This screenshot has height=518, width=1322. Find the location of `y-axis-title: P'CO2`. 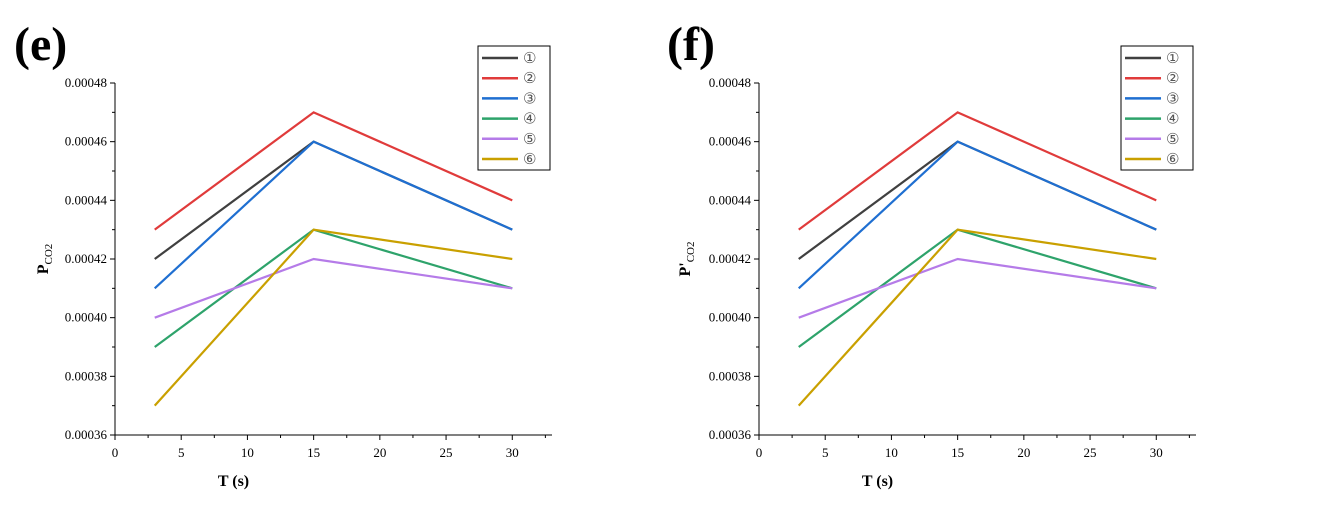

y-axis-title: P'CO2 is located at coordinates (687, 259).